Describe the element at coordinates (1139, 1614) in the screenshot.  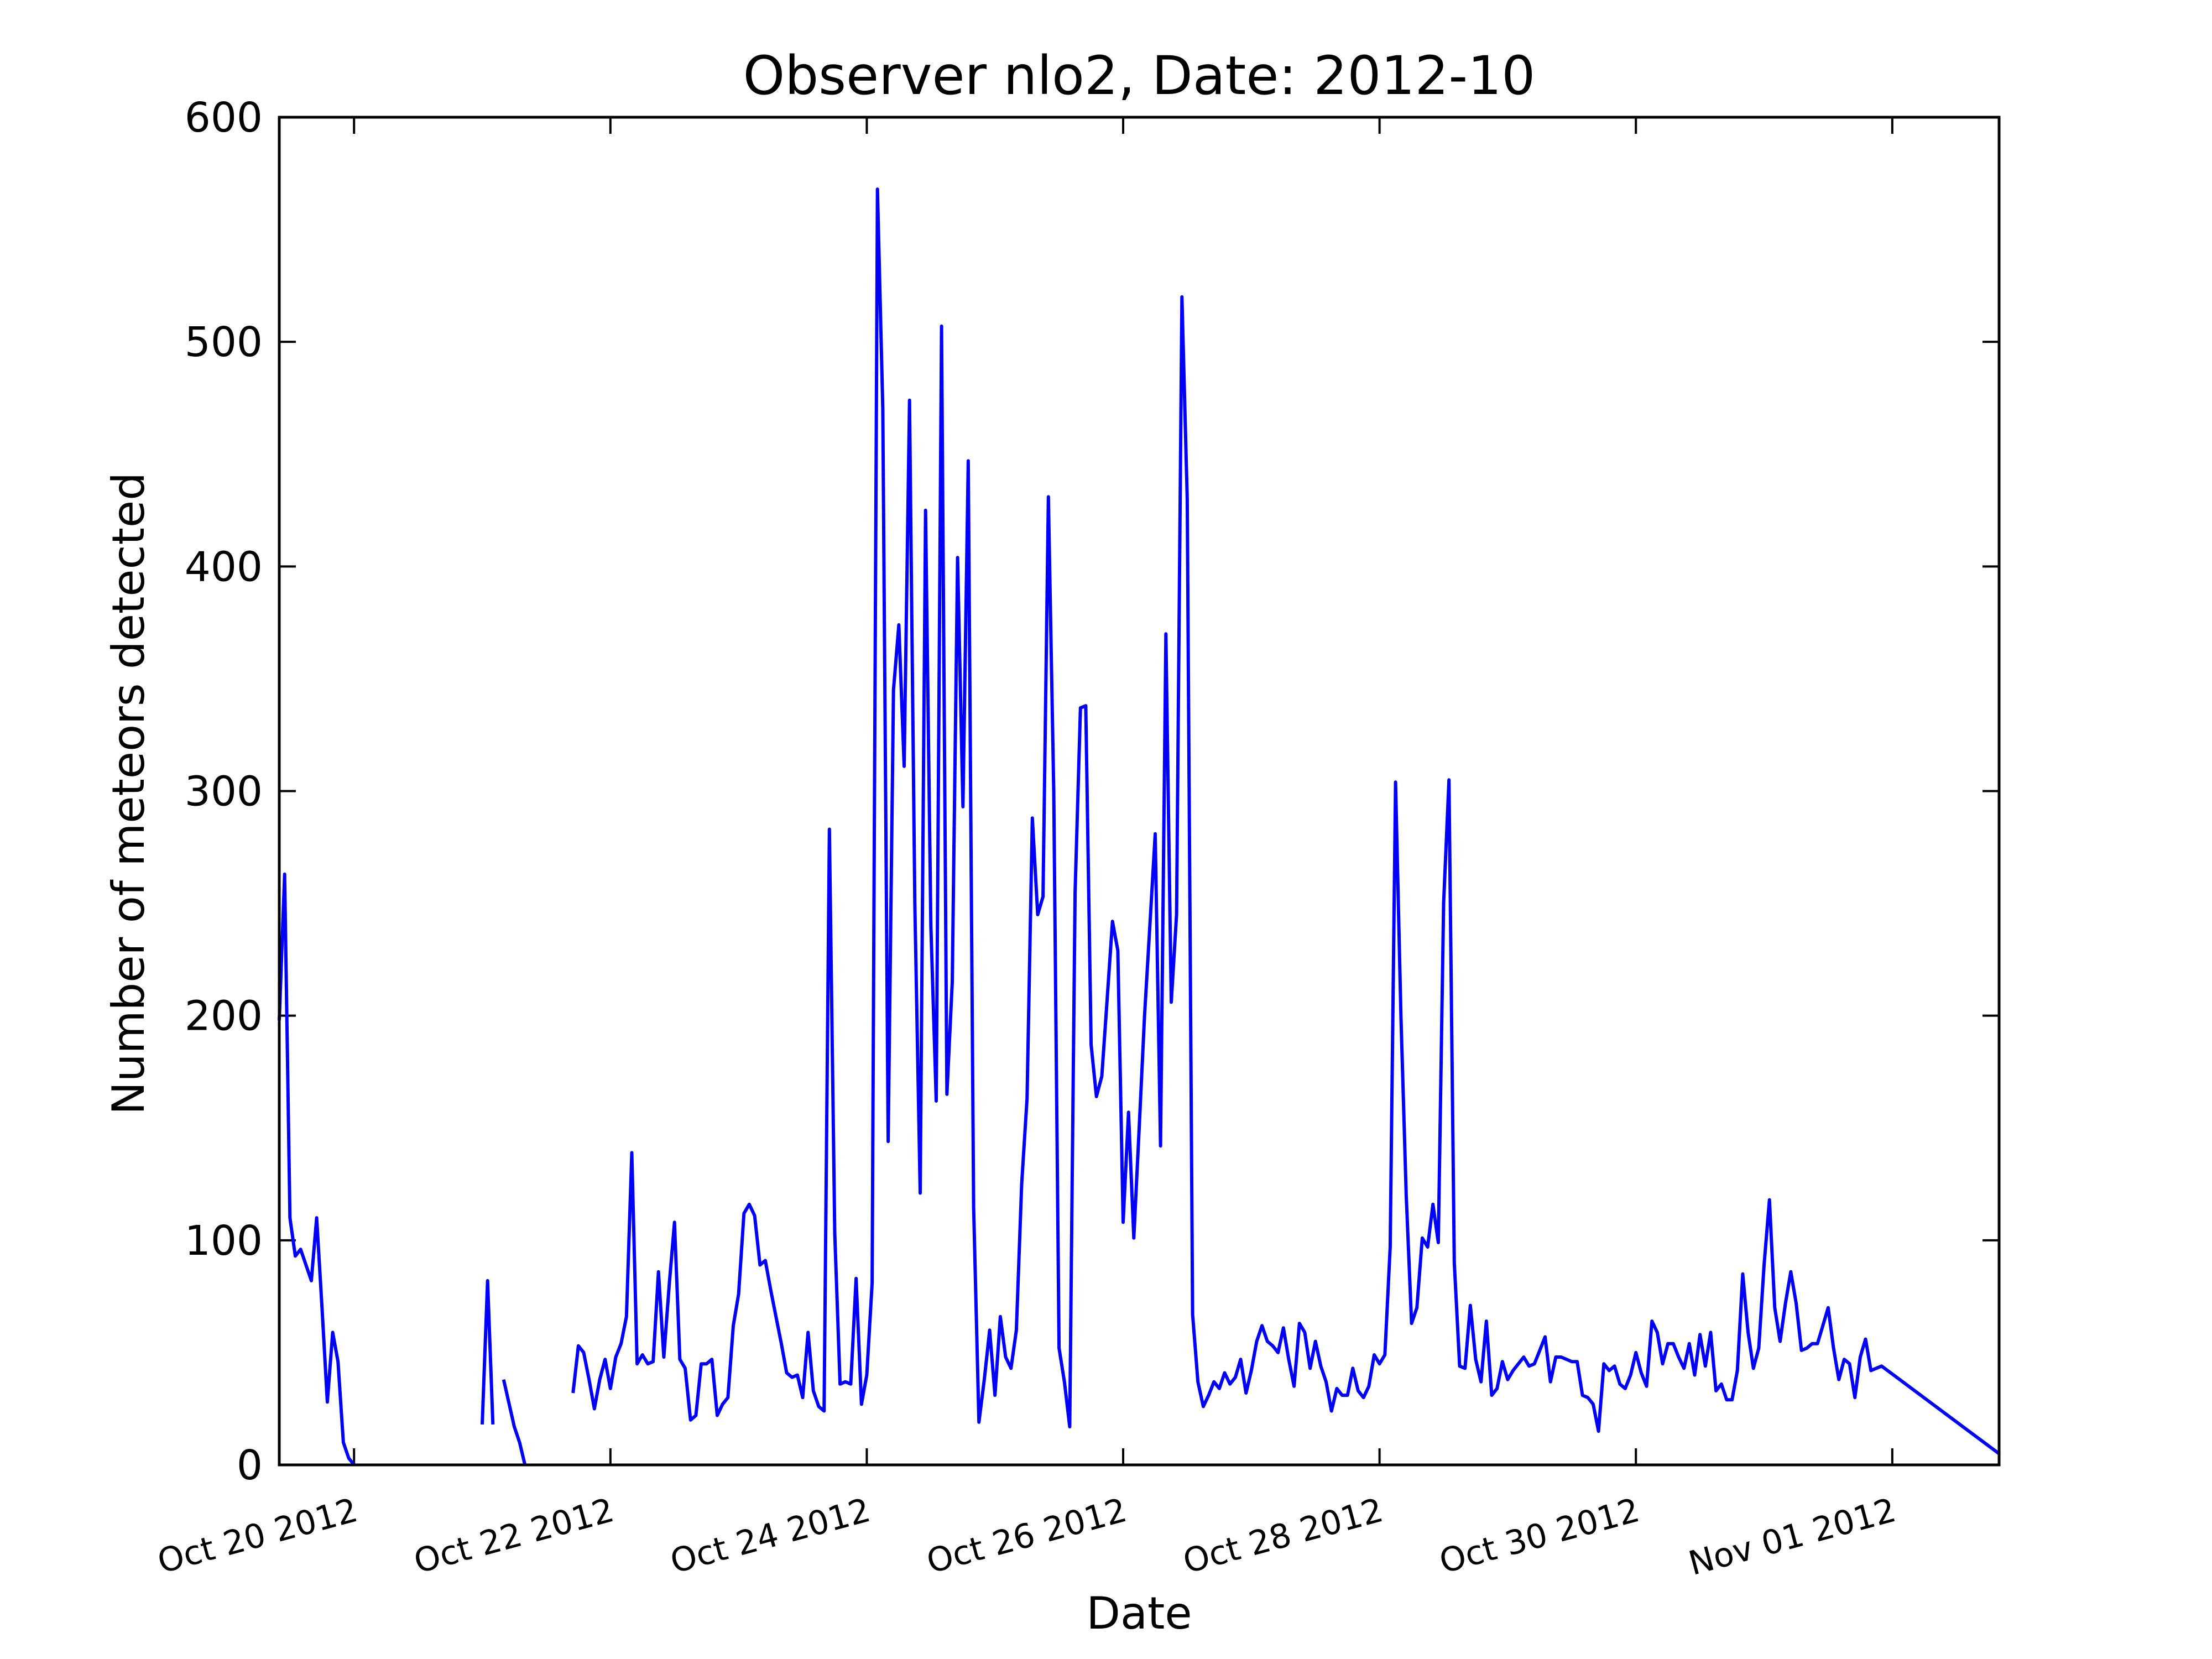
I see `x-axis-label: Date` at that location.